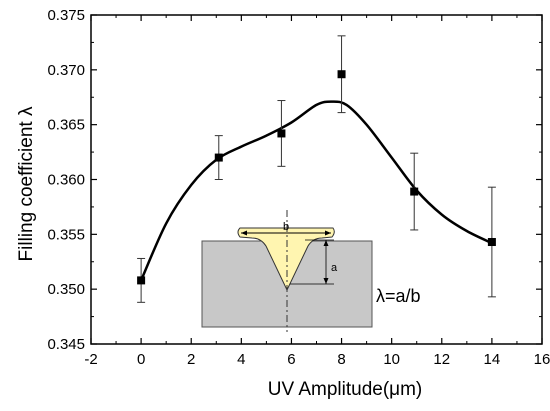  What do you see at coordinates (66, 234) in the screenshot?
I see `y-tick-label: 0.355` at bounding box center [66, 234].